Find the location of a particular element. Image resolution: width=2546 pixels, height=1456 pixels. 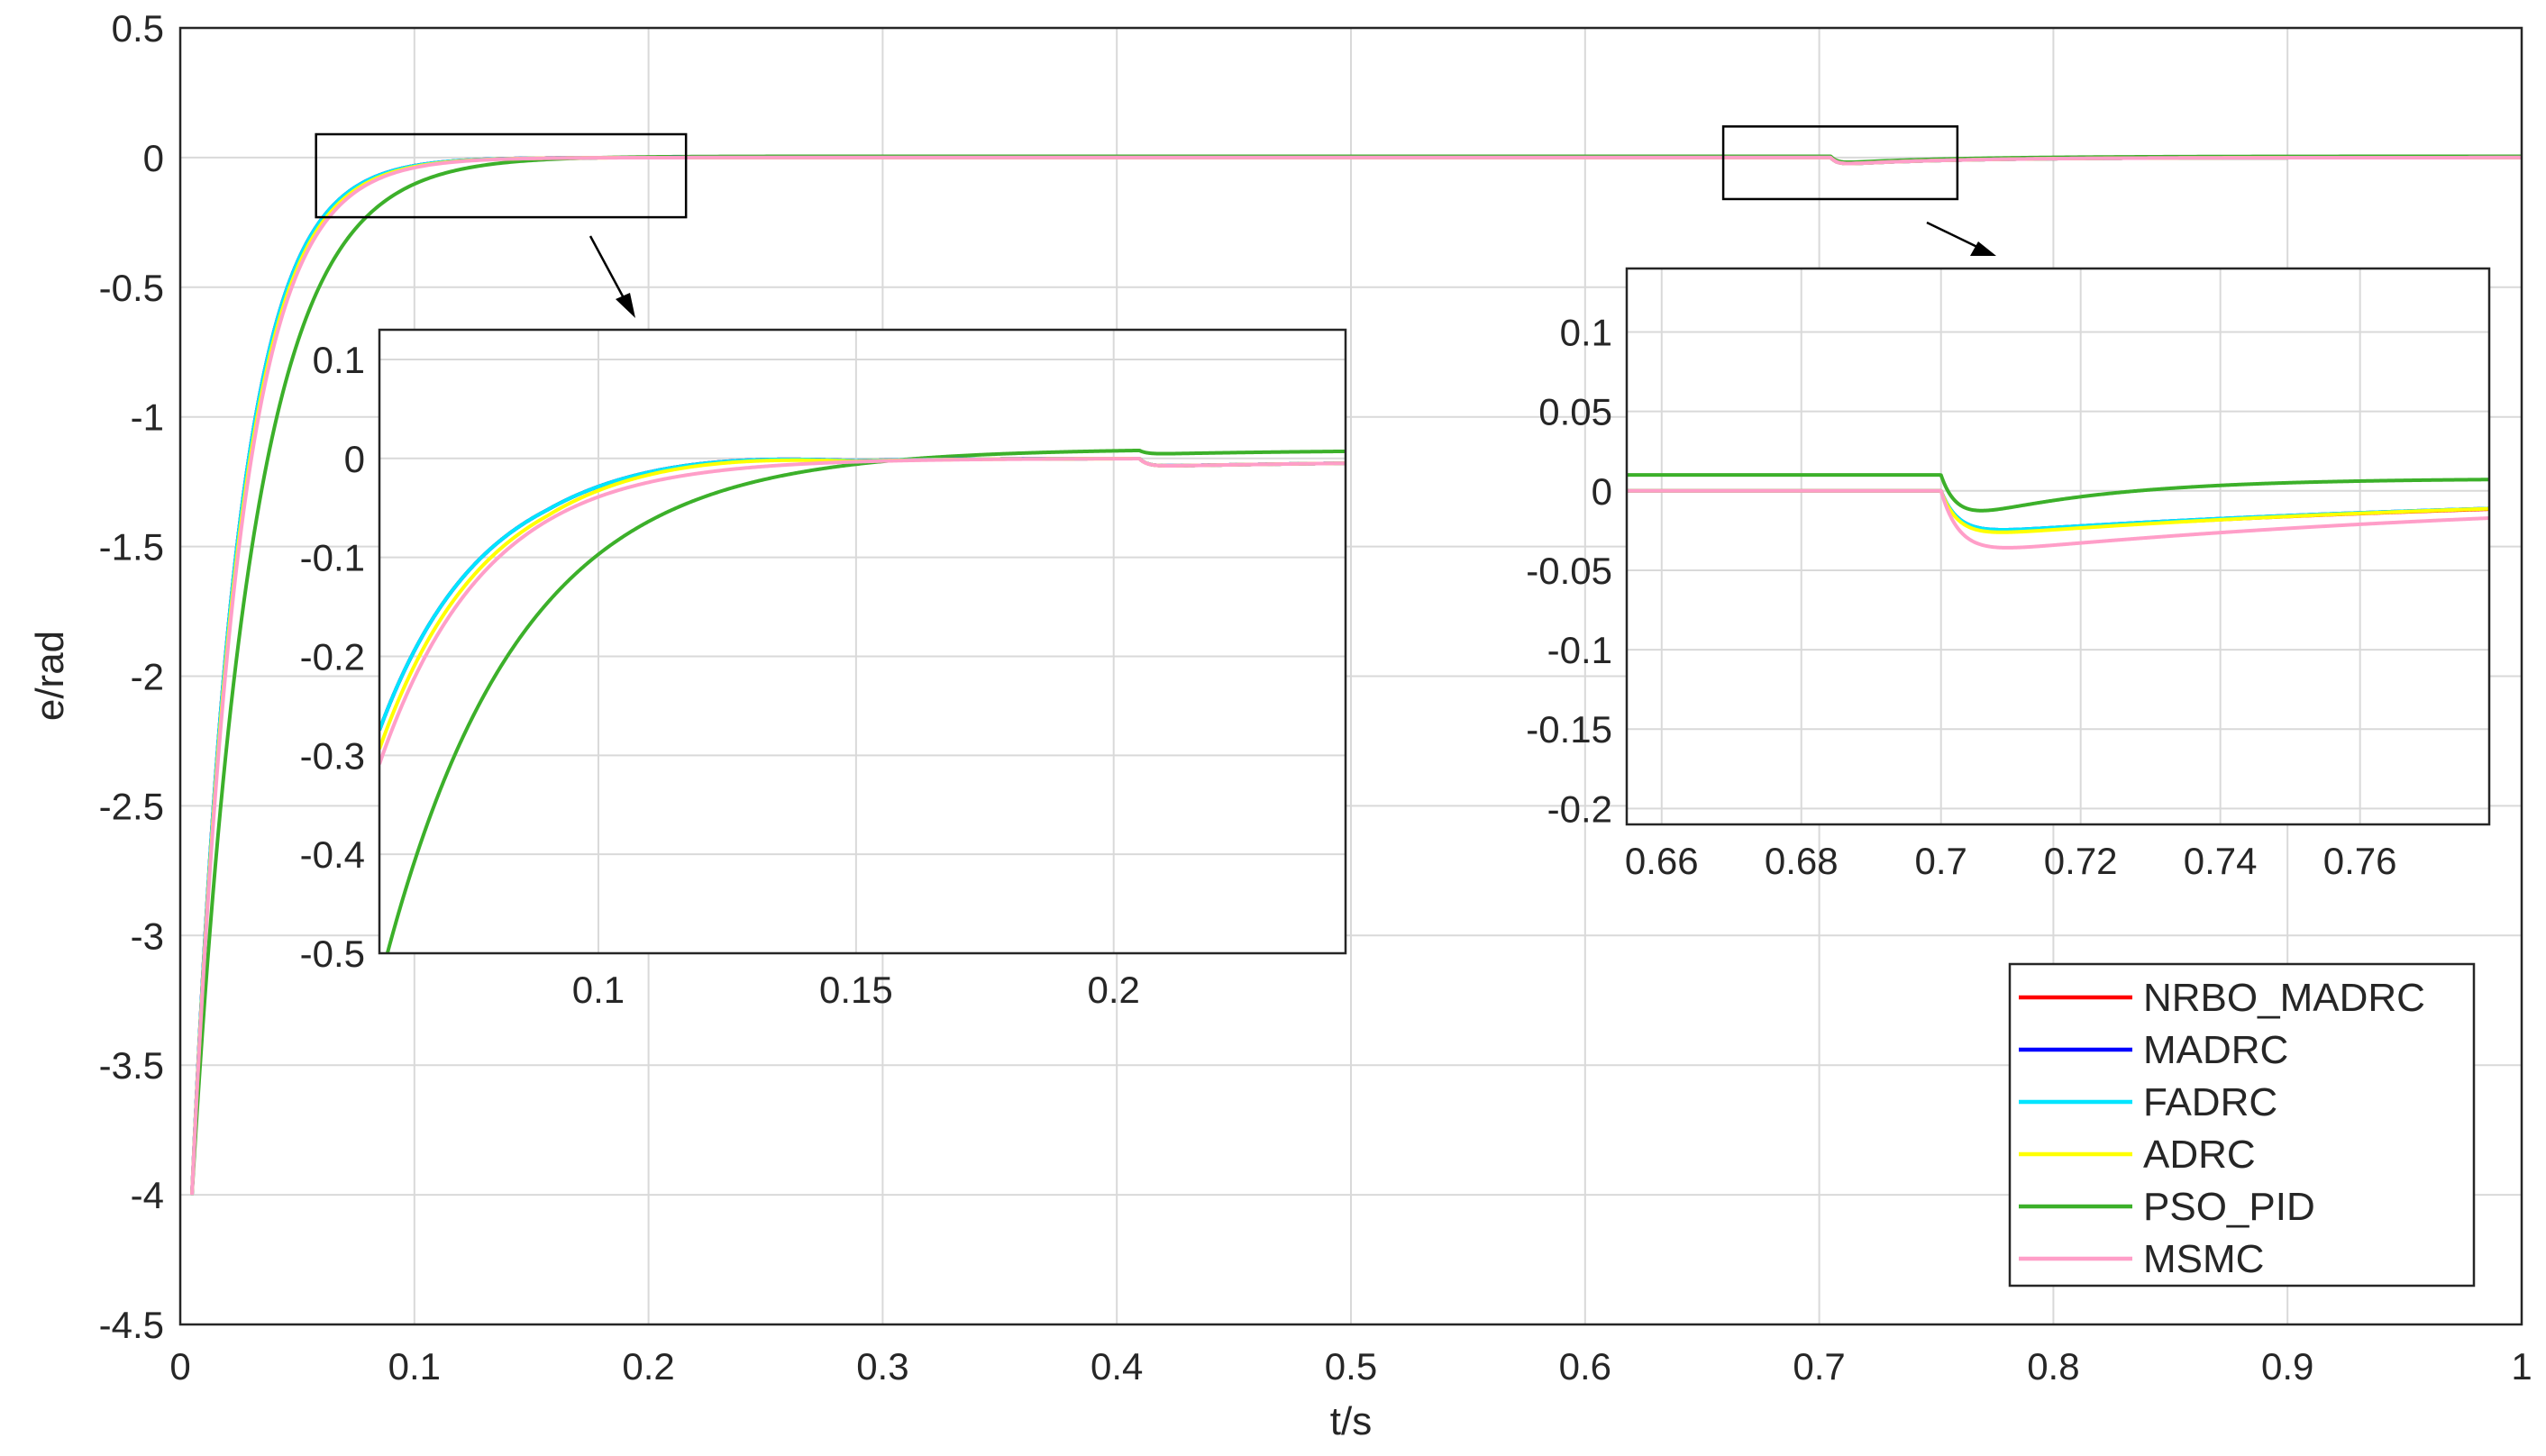

main-y-tick-label: -3 is located at coordinates (147, 936).